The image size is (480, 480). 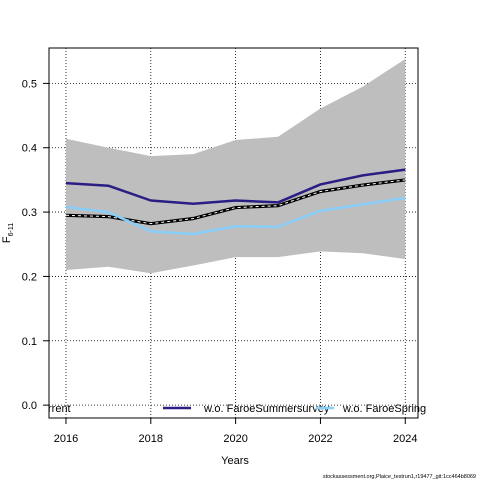 What do you see at coordinates (29, 406) in the screenshot?
I see `y-tick-label-0: 0.0` at bounding box center [29, 406].